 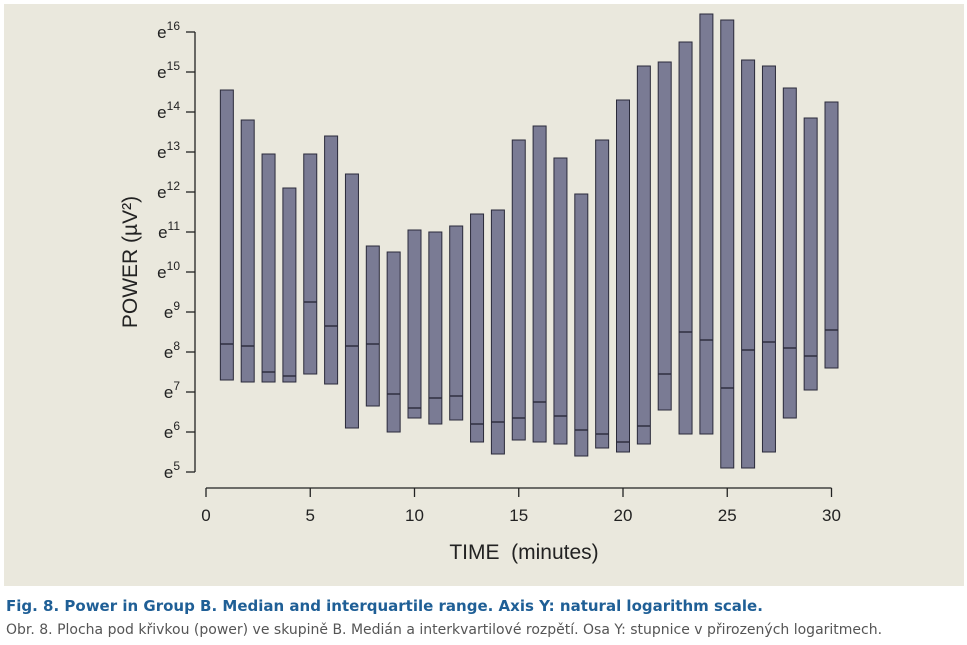 What do you see at coordinates (168, 150) in the screenshot?
I see `y-tick-label: e13` at bounding box center [168, 150].